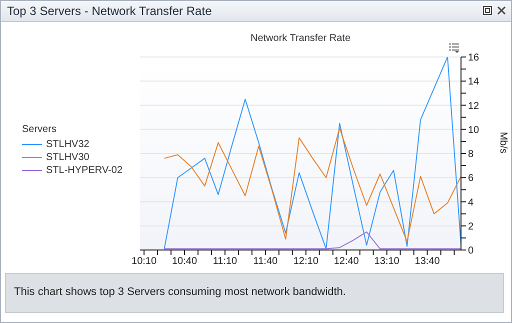 The height and width of the screenshot is (323, 512). Describe the element at coordinates (68, 157) in the screenshot. I see `legend-label: STLHV30` at that location.